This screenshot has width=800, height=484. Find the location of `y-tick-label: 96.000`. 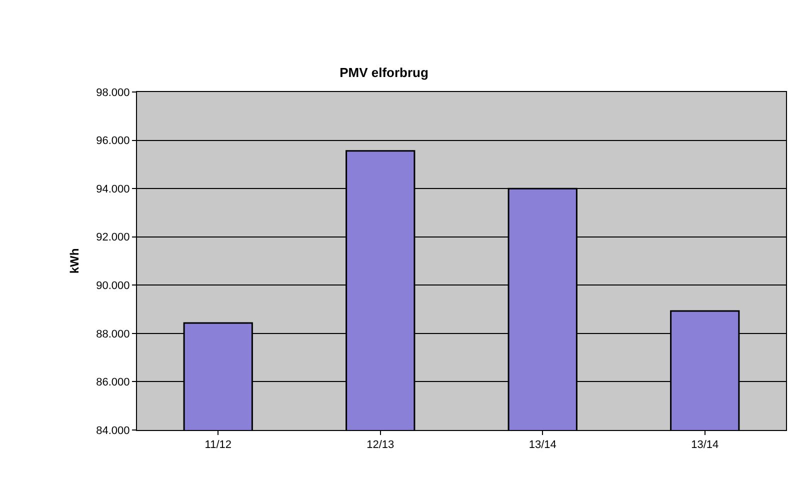

y-tick-label: 96.000 is located at coordinates (113, 141).